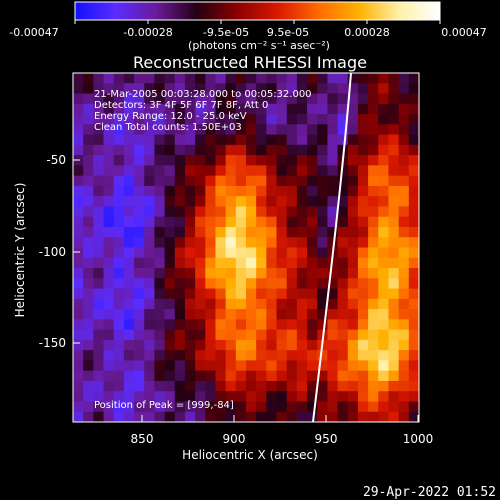  What do you see at coordinates (332, 247) in the screenshot?
I see `solar-limb-line` at bounding box center [332, 247].